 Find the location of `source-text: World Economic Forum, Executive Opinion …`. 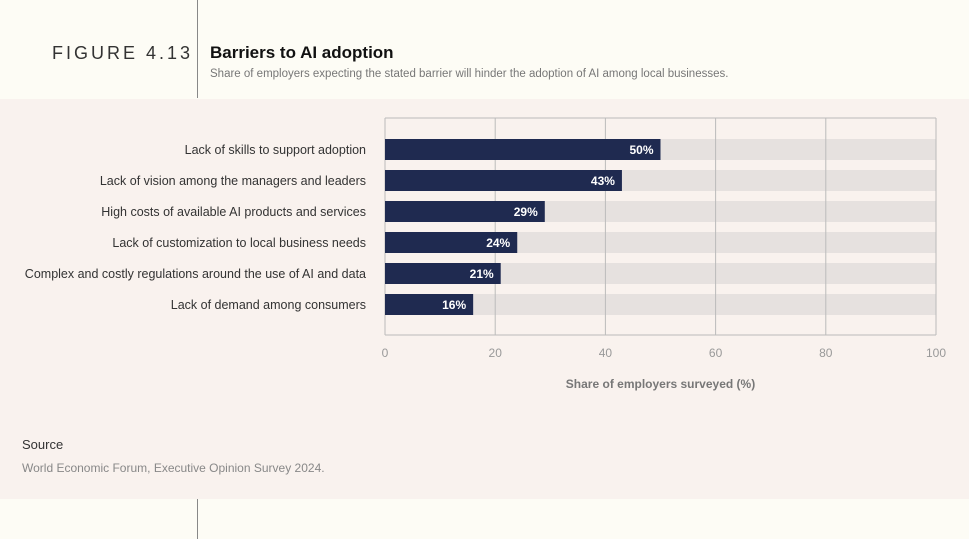

source-text: World Economic Forum, Executive Opinion … is located at coordinates (173, 468).